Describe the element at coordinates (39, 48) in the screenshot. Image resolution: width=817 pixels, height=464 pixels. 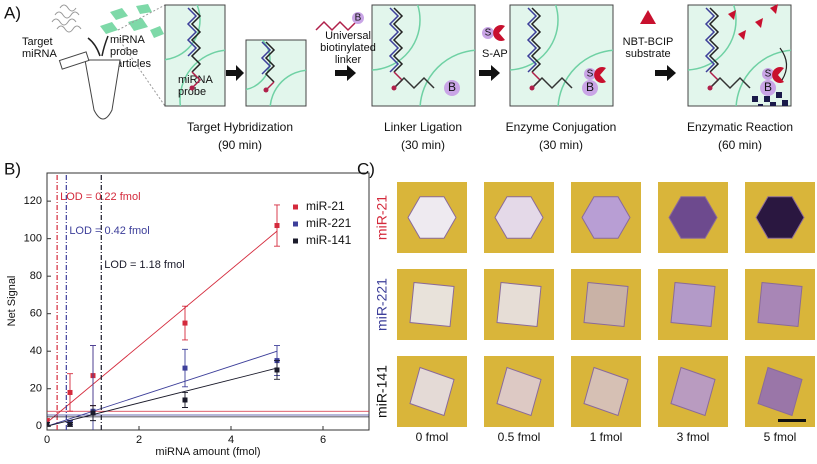
I see `label: Target miRNA` at that location.